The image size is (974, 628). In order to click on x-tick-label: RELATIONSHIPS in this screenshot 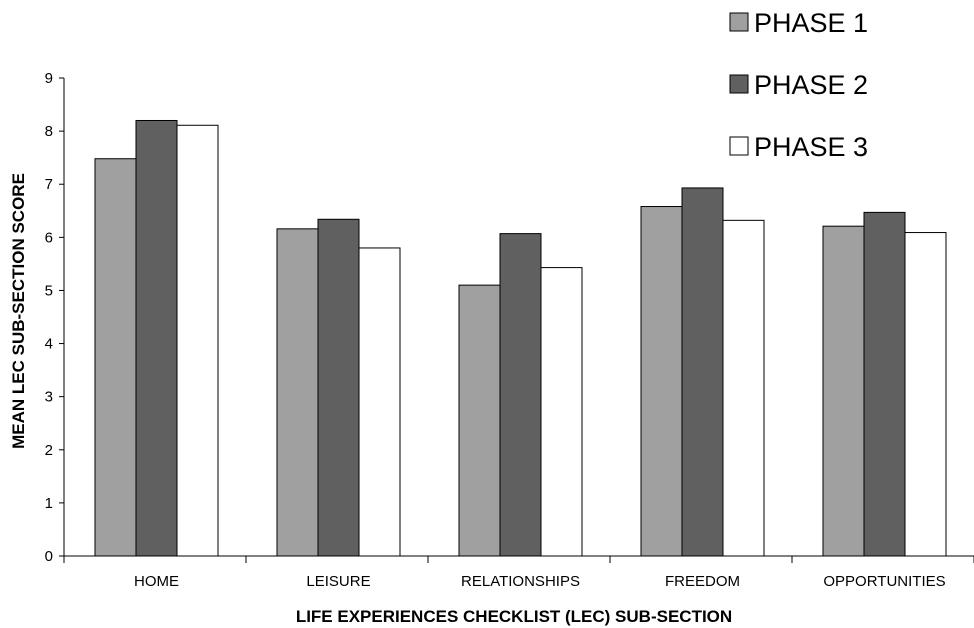, I will do `click(520, 581)`.